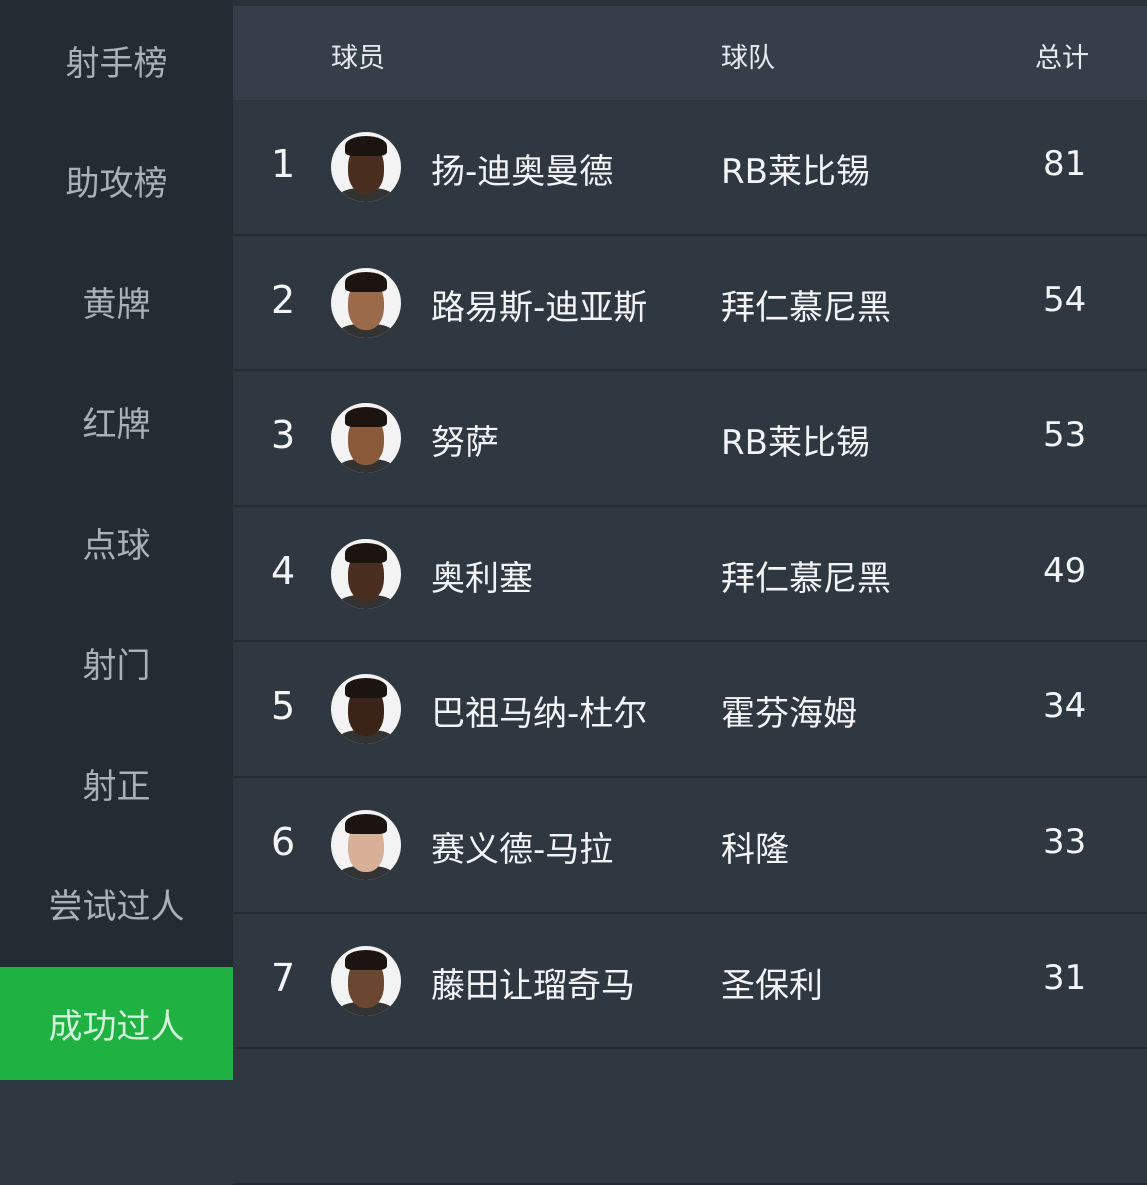  What do you see at coordinates (358, 58) in the screenshot?
I see `header-player: 球员` at bounding box center [358, 58].